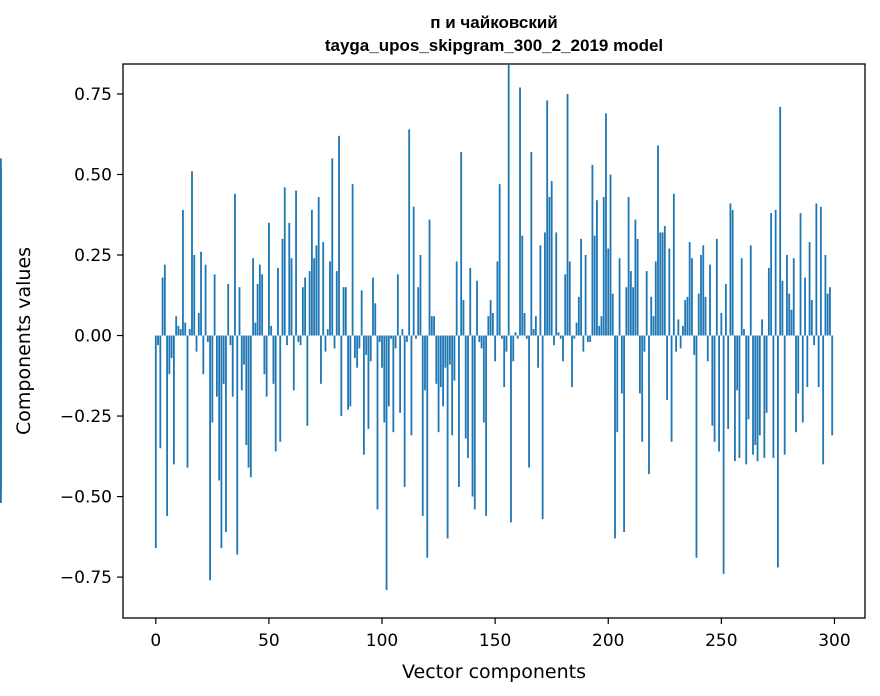  What do you see at coordinates (86, 417) in the screenshot?
I see `y-tick-label: −0.25` at bounding box center [86, 417].